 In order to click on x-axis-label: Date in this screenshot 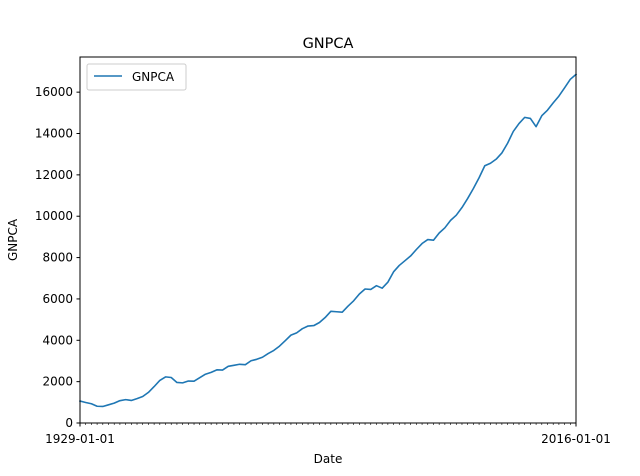, I will do `click(328, 459)`.